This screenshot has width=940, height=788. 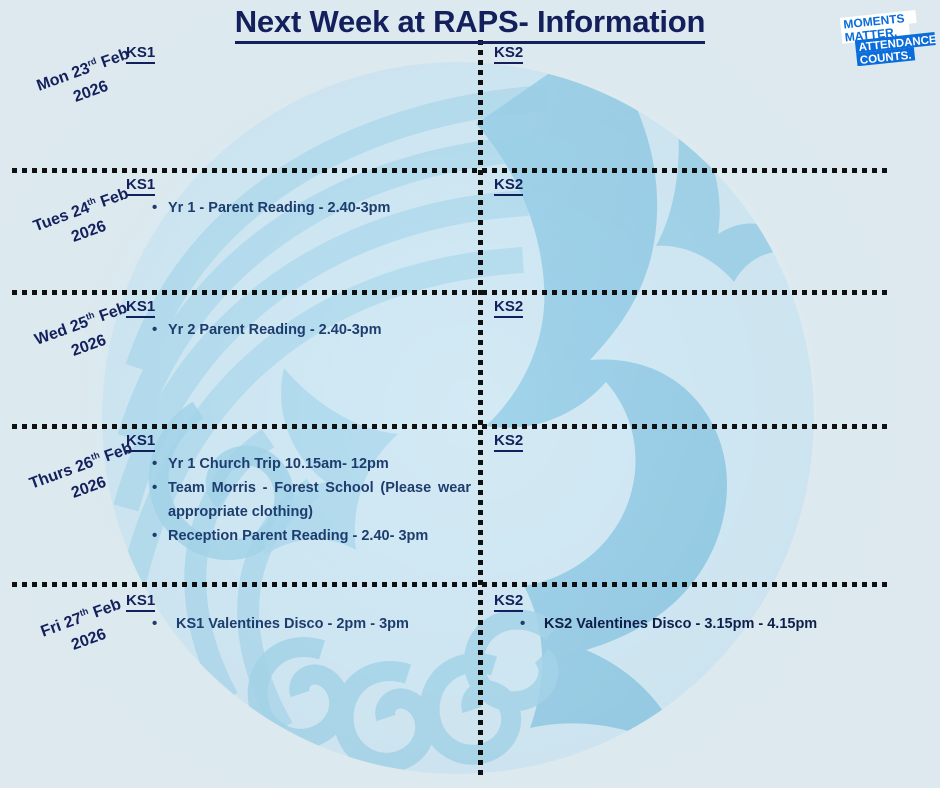 I want to click on page-title-text: Next Week at RAPS- Information, so click(x=469, y=24).